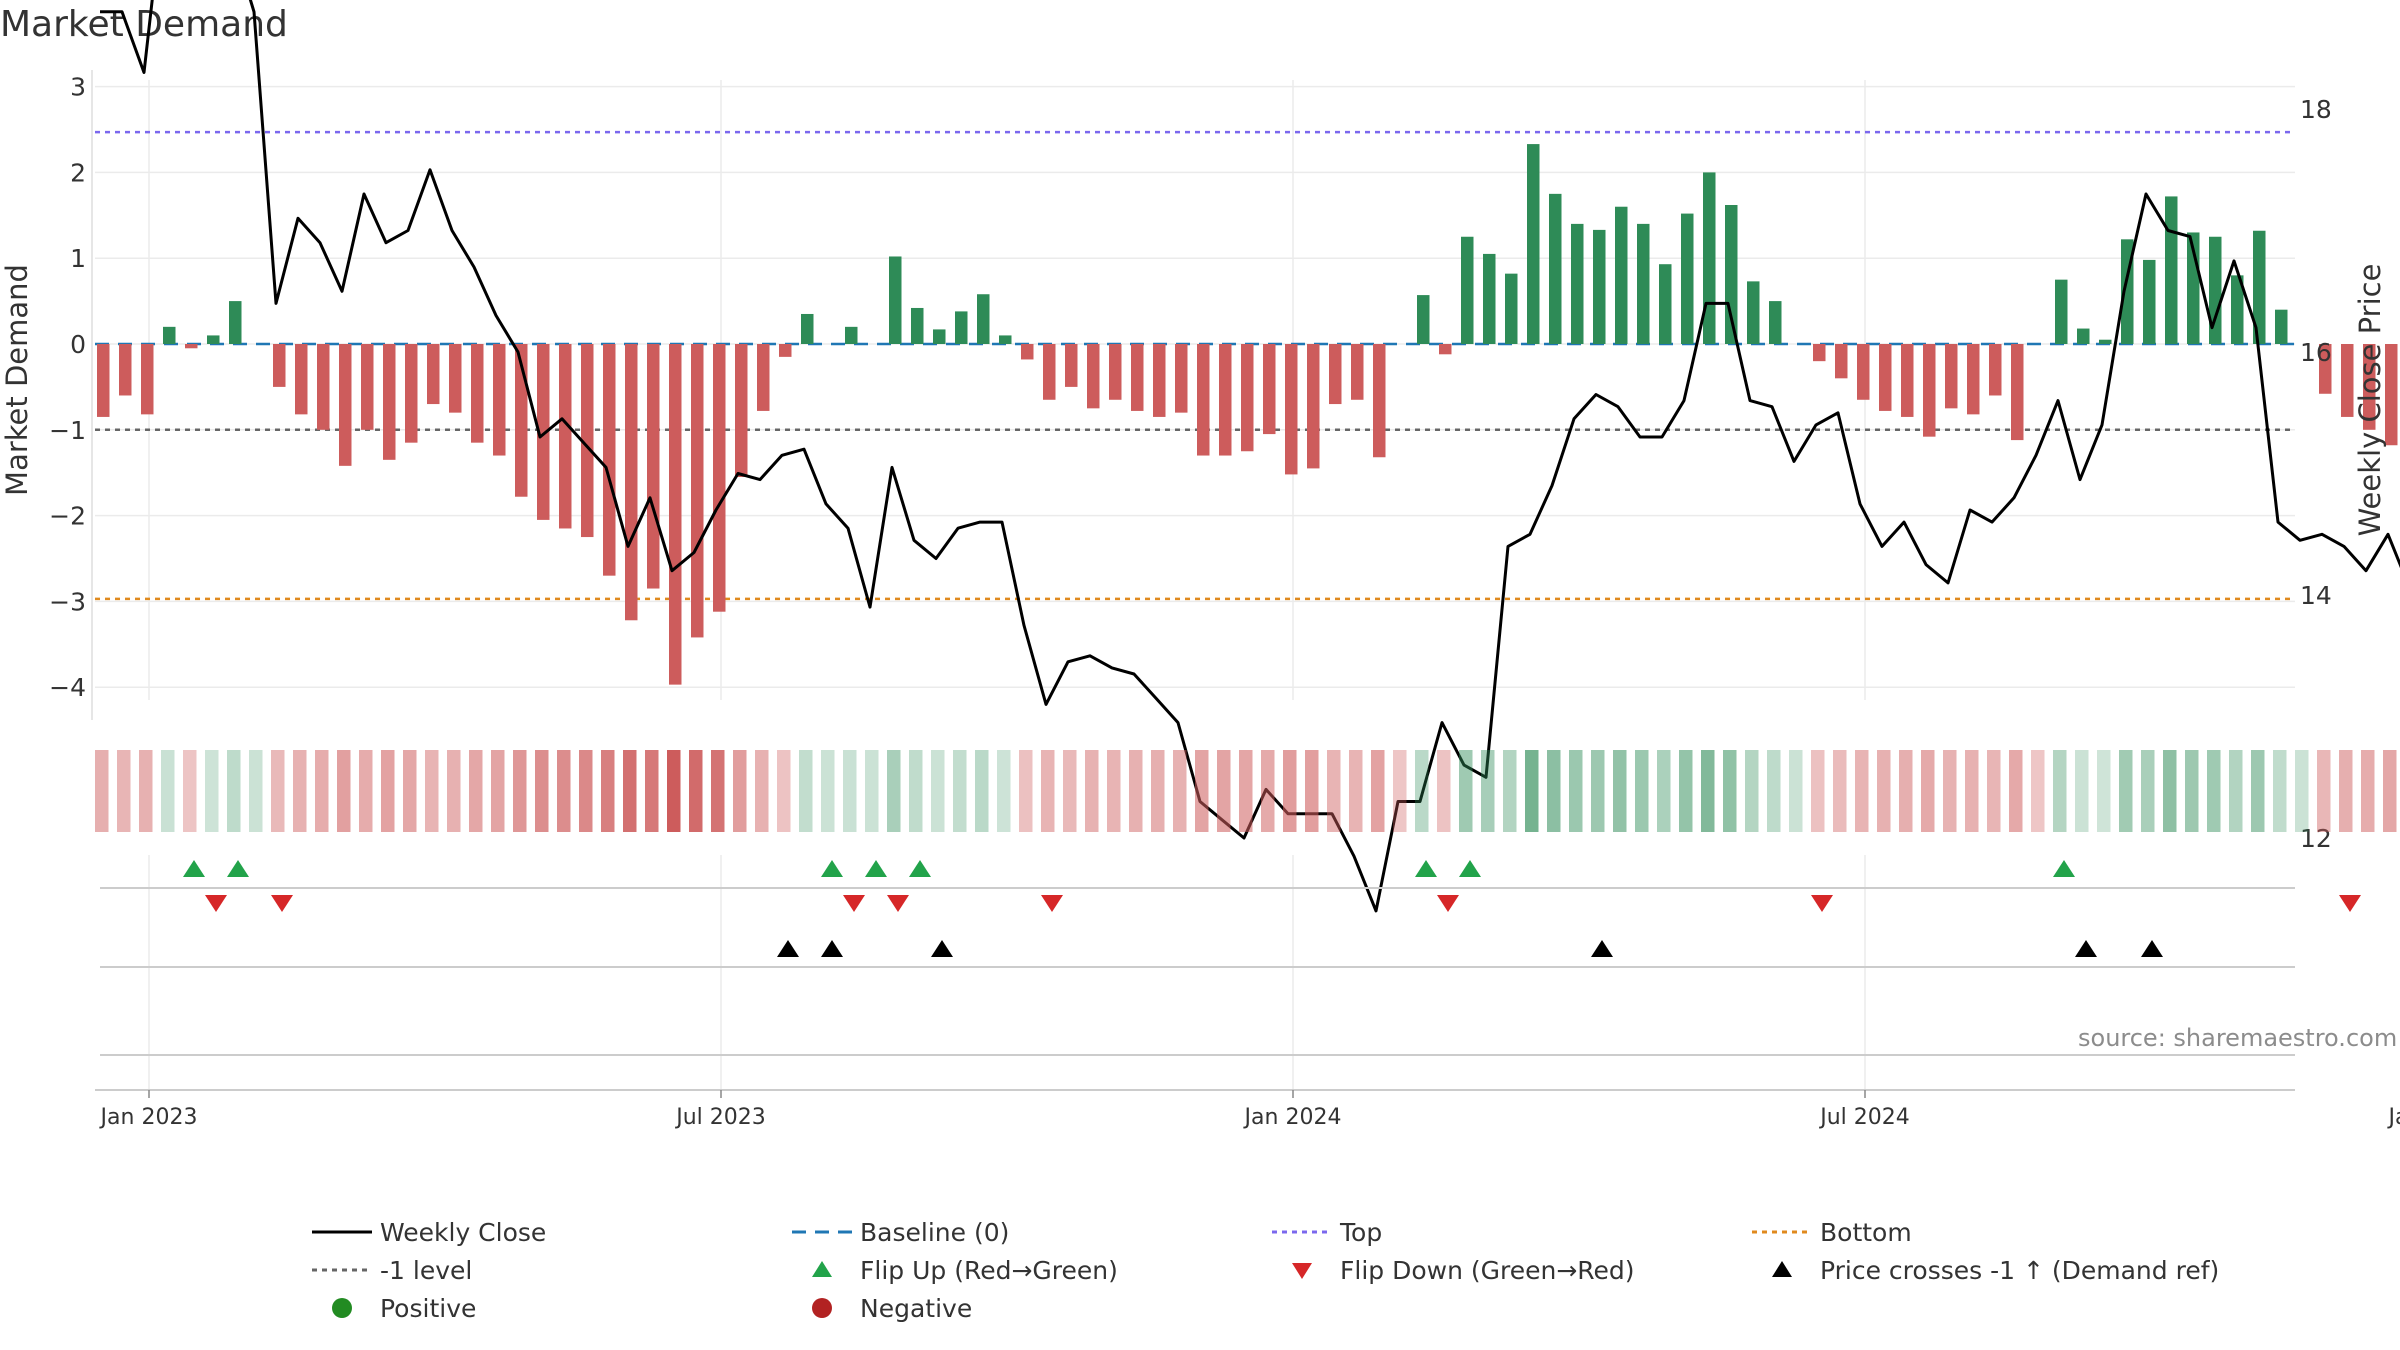  Describe the element at coordinates (816, 1232) in the screenshot. I see `baseline-swatch-icon` at that location.